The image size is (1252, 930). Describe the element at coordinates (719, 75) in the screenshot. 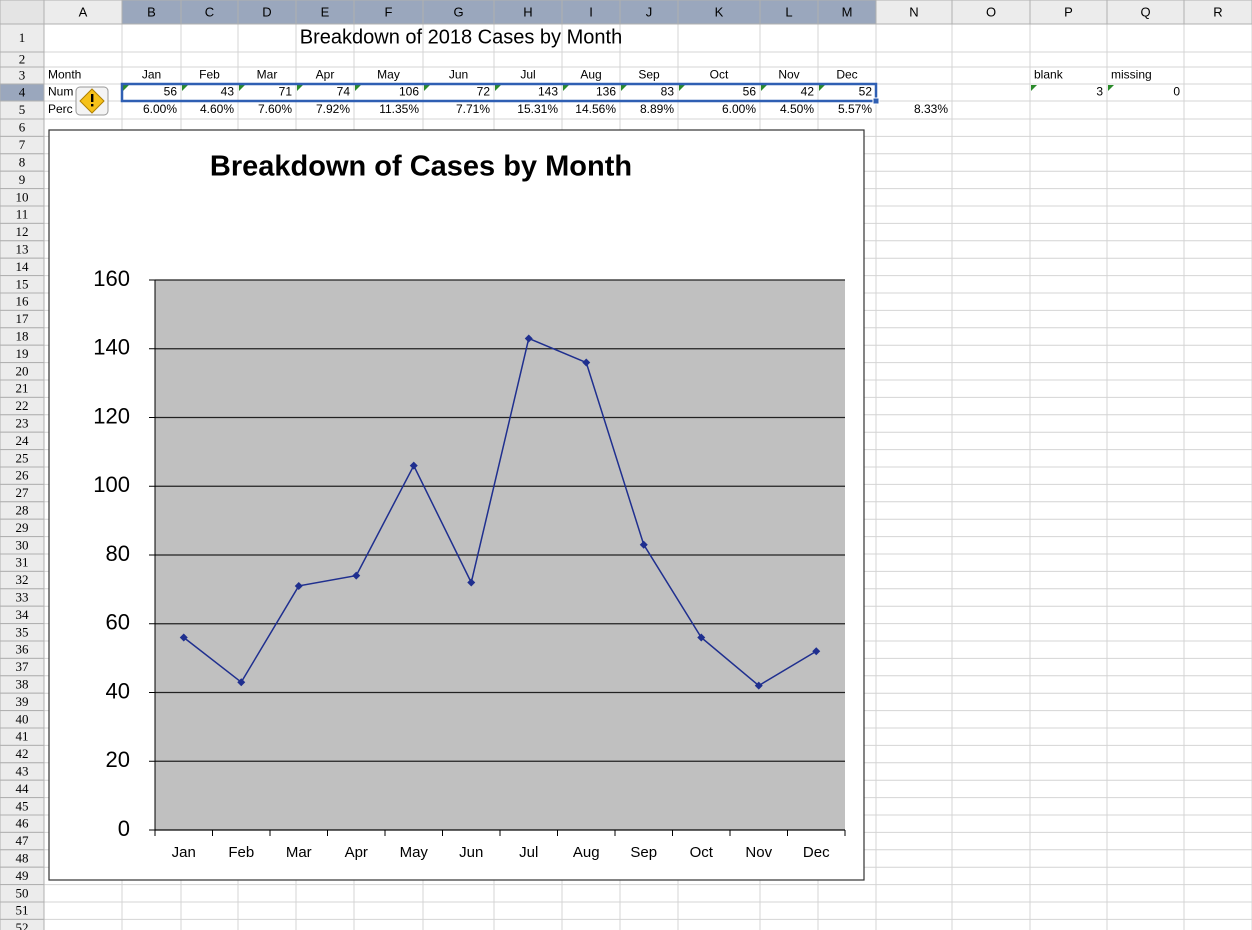

I see `month-cell: Oct` at that location.